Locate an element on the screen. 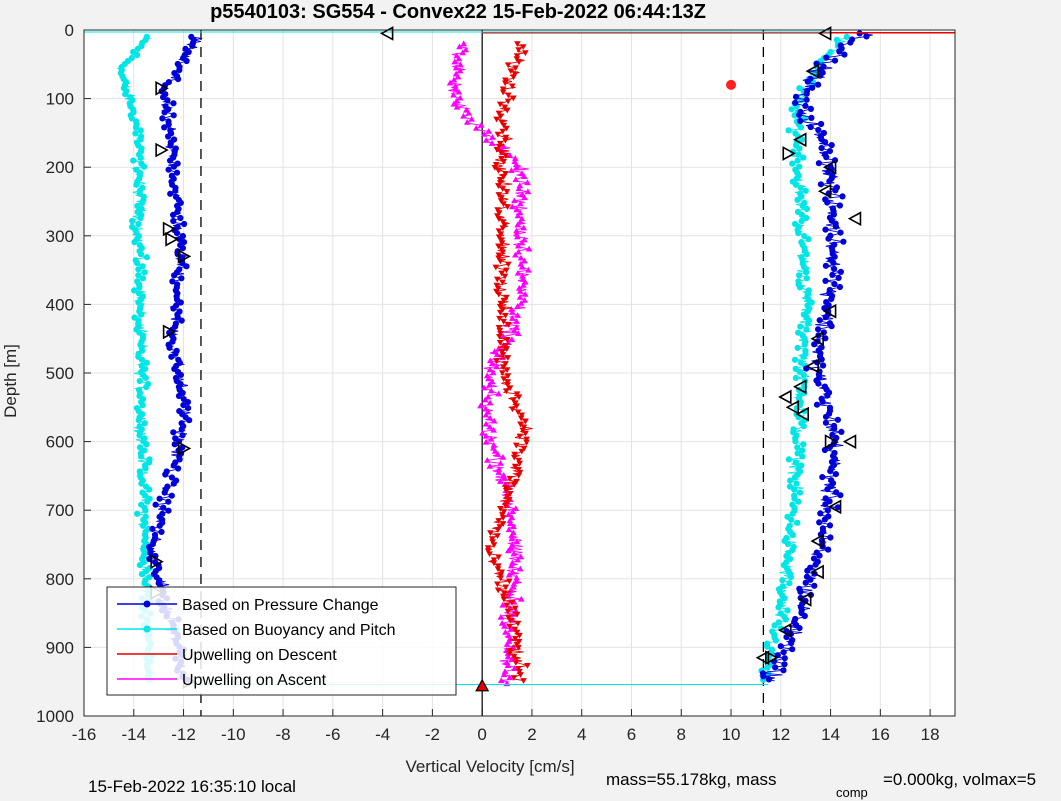  x-tick-label: -16 is located at coordinates (84, 734).